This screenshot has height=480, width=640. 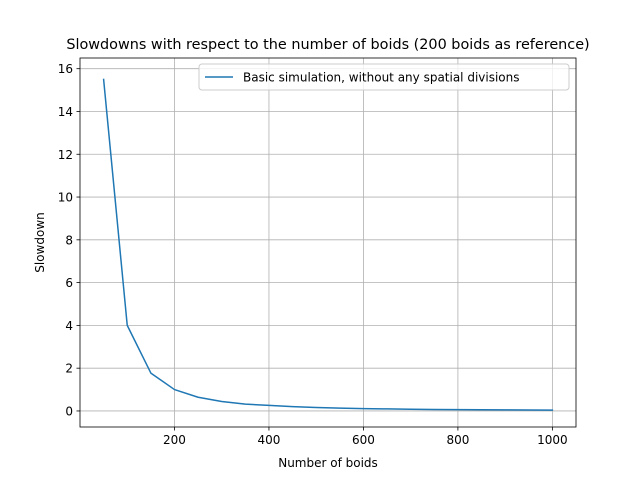 I want to click on y-tick-label: 10, so click(x=65, y=198).